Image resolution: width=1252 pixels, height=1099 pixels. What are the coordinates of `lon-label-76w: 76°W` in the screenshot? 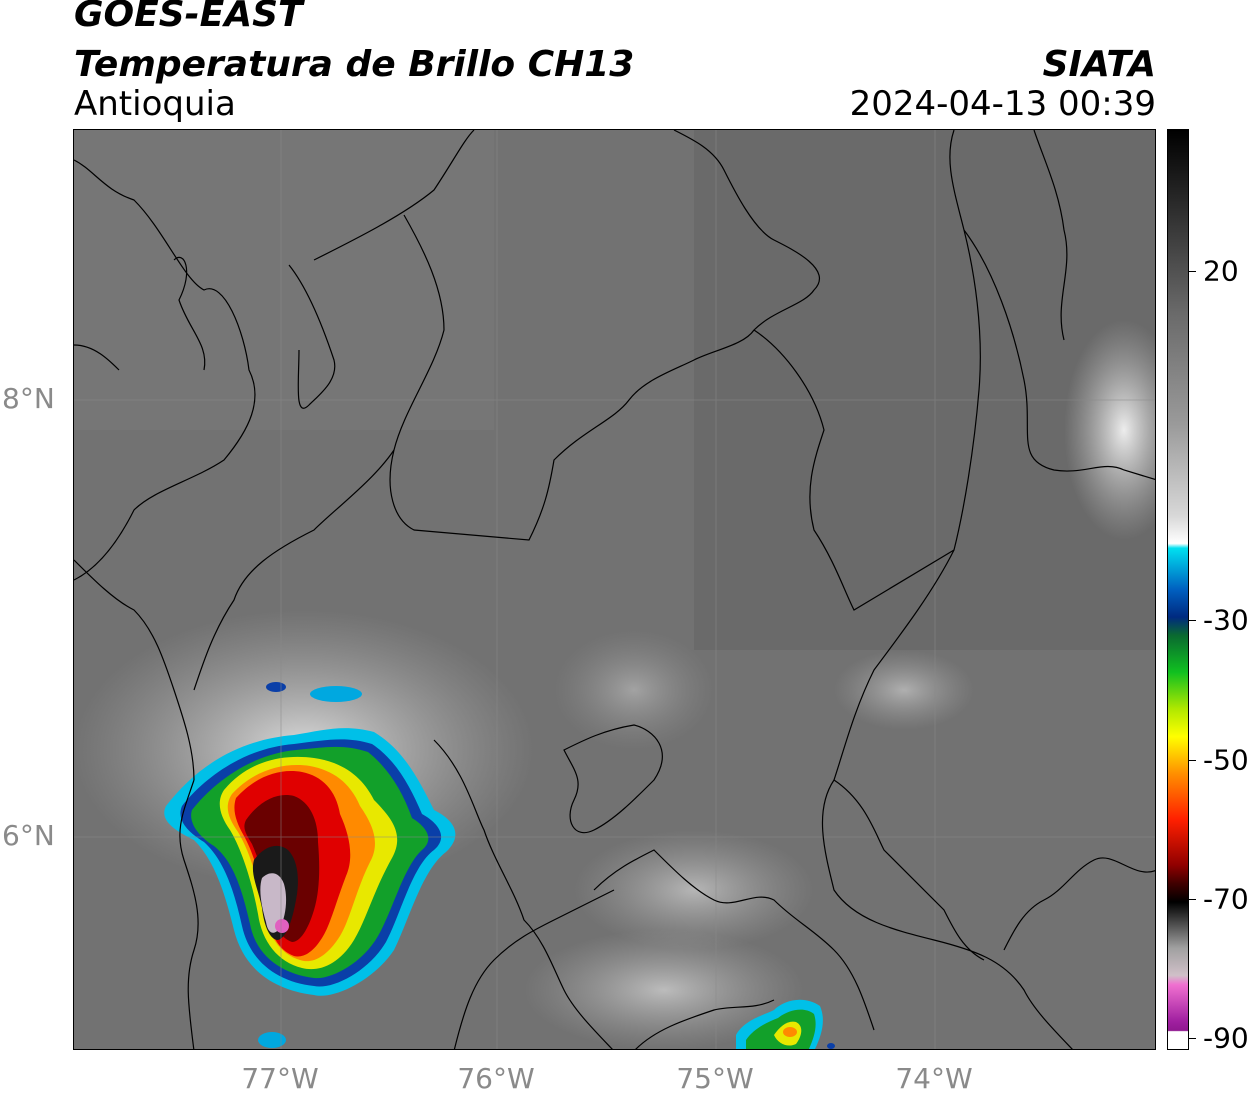 It's located at (496, 1078).